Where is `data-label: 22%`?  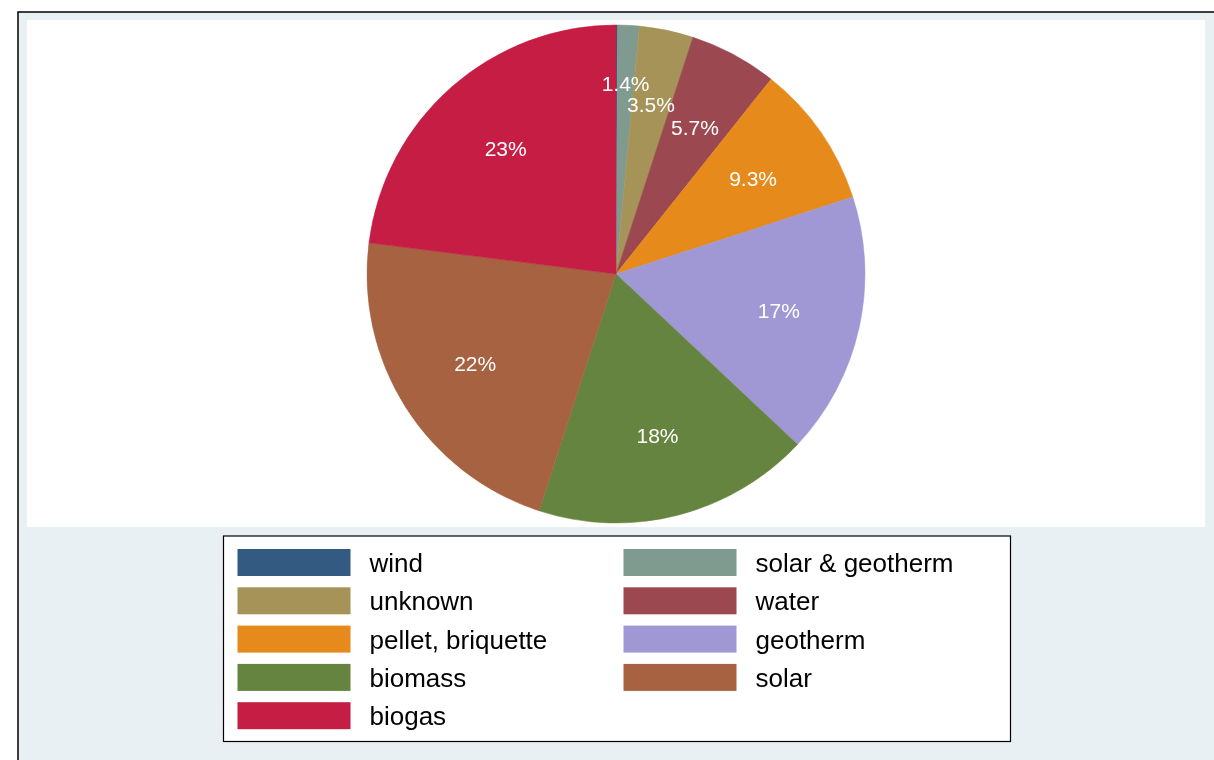 data-label: 22% is located at coordinates (475, 363).